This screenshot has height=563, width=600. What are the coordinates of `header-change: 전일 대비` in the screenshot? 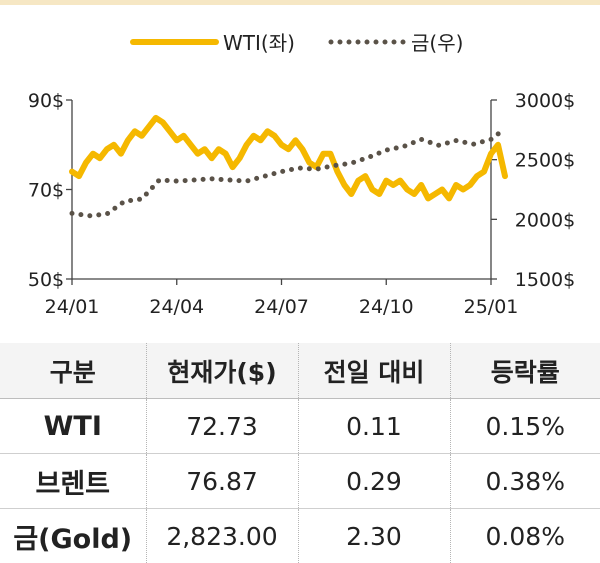 It's located at (374, 371).